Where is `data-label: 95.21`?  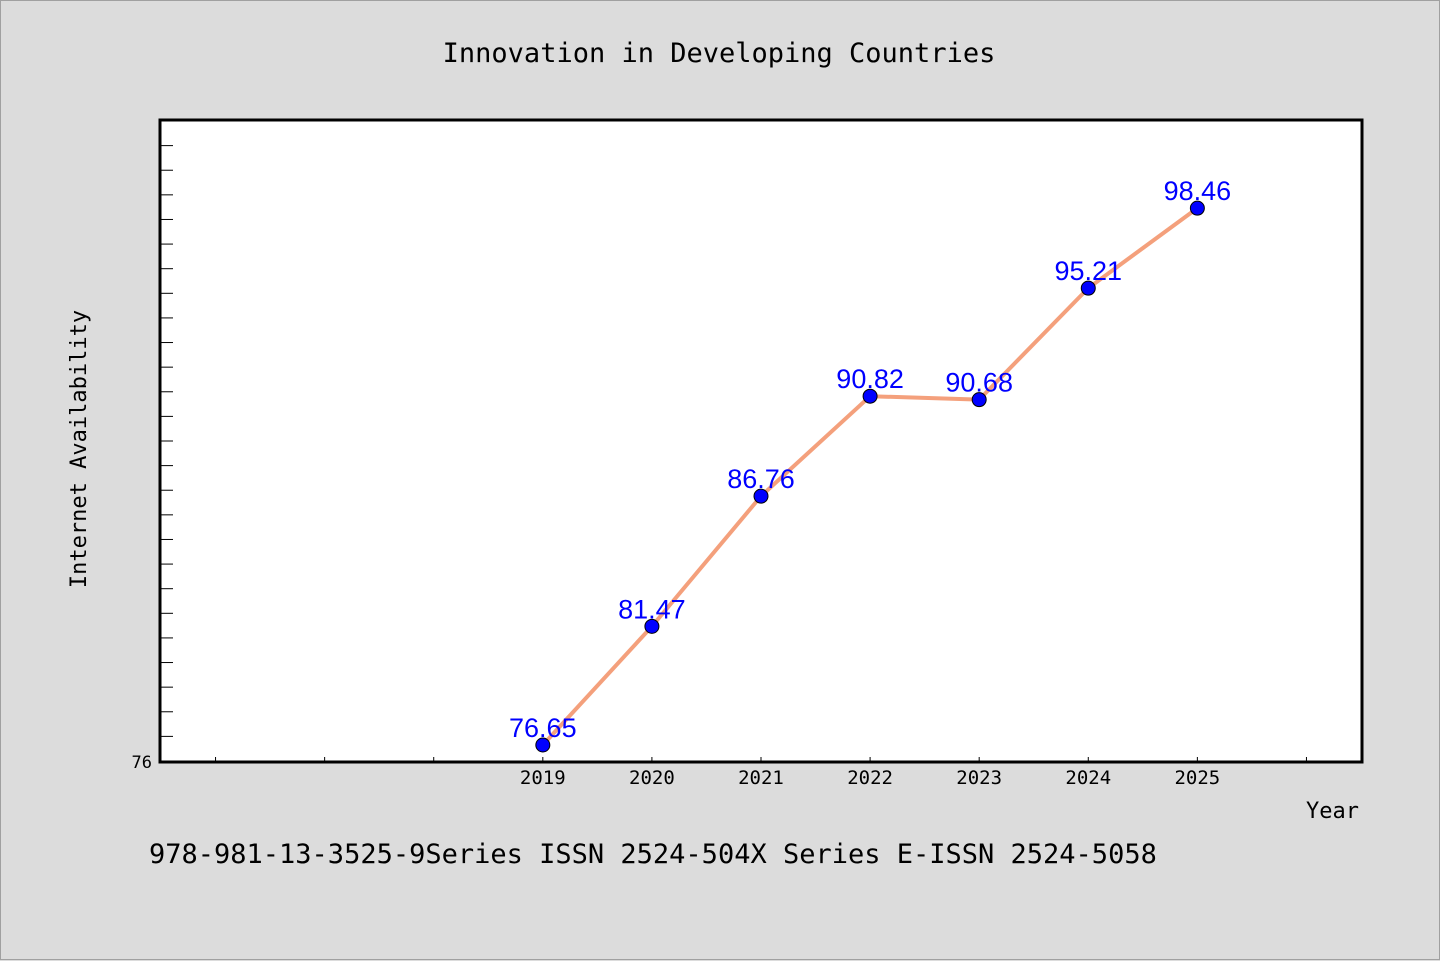 data-label: 95.21 is located at coordinates (1088, 271).